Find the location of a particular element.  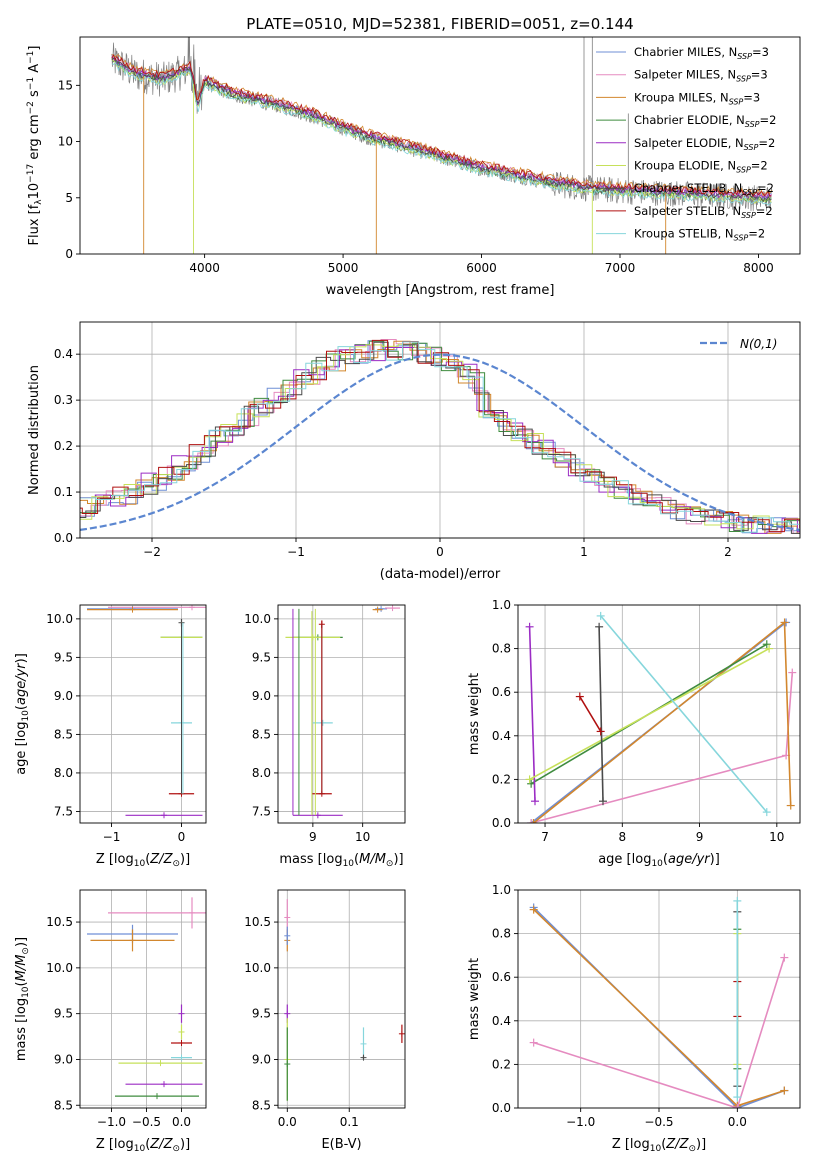

y-tick-label: 0.4 is located at coordinates (501, 736).